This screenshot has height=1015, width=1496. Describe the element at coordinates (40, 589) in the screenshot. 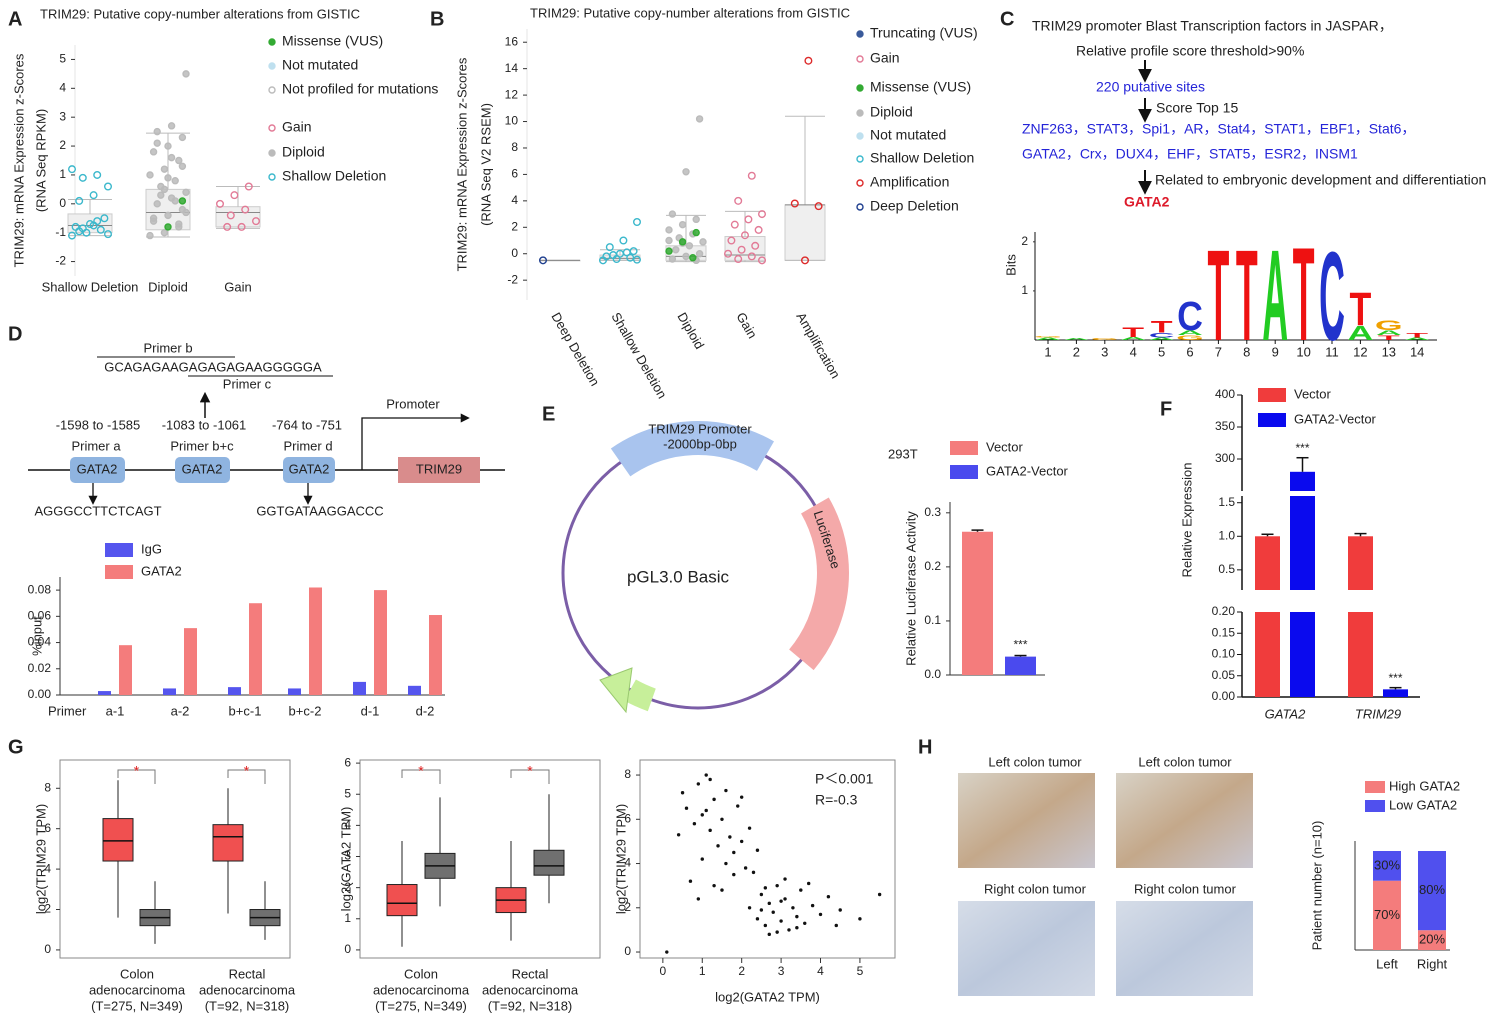

I see `y-tick-label: 0.08` at that location.